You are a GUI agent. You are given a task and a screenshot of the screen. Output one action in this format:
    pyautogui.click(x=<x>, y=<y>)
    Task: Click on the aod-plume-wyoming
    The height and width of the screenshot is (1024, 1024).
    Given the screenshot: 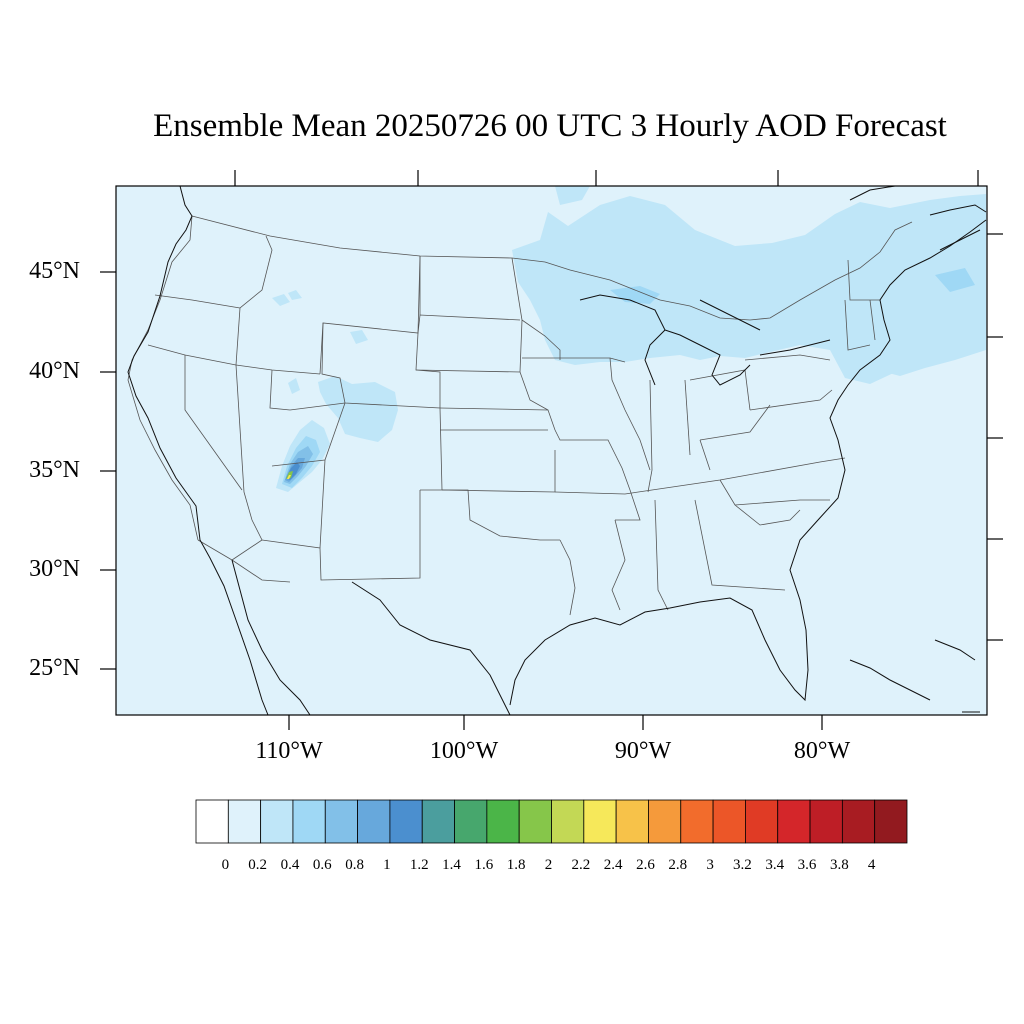 What is the action you would take?
    pyautogui.click(x=359, y=337)
    